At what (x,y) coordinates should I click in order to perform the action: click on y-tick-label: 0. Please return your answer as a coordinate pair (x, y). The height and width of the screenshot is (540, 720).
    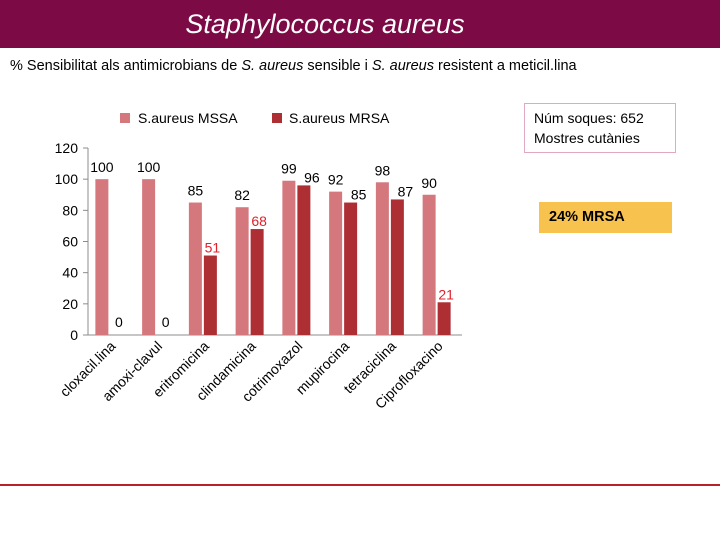
    Looking at the image, I should click on (74, 335).